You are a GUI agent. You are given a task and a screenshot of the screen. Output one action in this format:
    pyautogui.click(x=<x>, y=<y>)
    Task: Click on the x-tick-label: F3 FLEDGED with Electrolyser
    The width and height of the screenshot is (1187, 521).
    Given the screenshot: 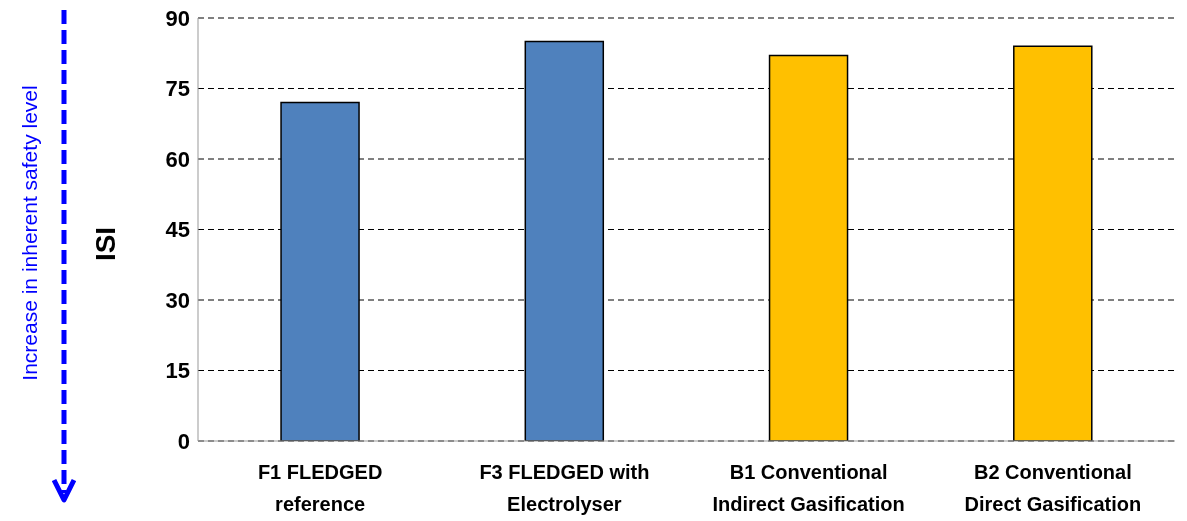 What is the action you would take?
    pyautogui.click(x=564, y=488)
    